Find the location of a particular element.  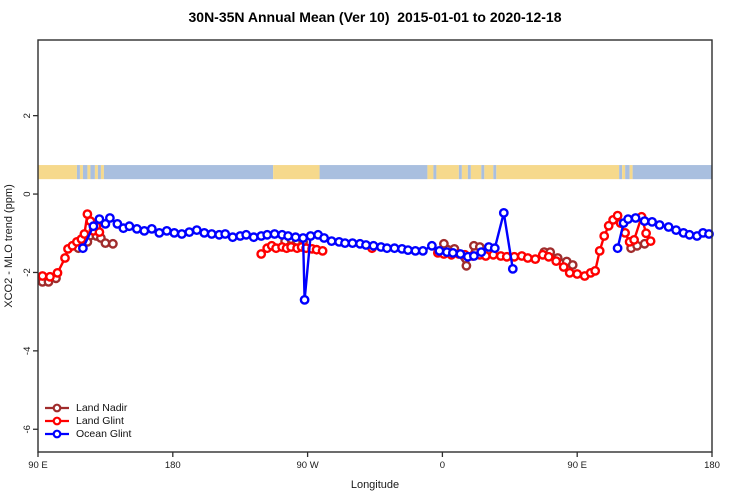

x-tick-label: 180 is located at coordinates (173, 465).